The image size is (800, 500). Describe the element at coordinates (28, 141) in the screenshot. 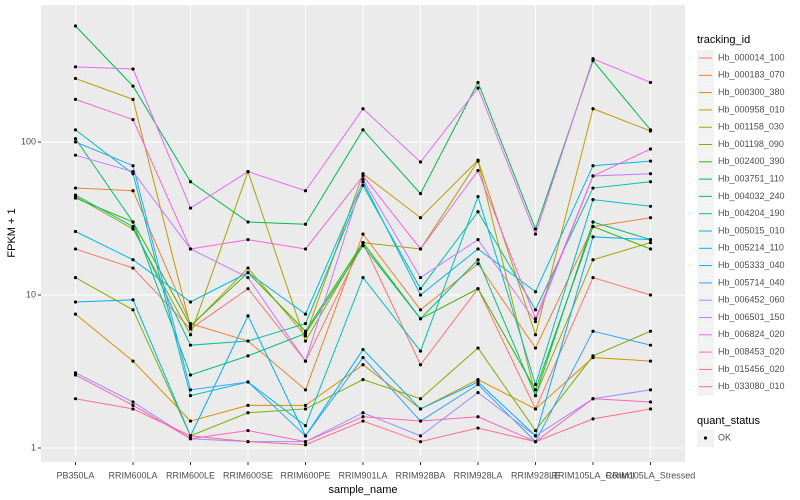

I see `y-tick-label: 100` at that location.